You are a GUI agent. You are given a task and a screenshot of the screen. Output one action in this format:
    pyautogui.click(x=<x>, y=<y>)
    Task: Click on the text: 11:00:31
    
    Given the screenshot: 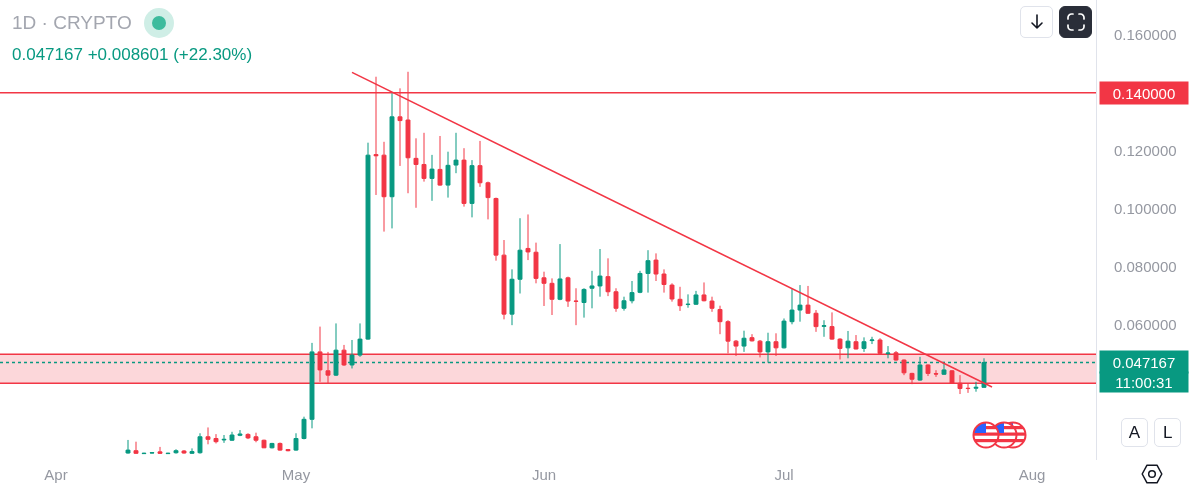 What is the action you would take?
    pyautogui.click(x=1144, y=382)
    